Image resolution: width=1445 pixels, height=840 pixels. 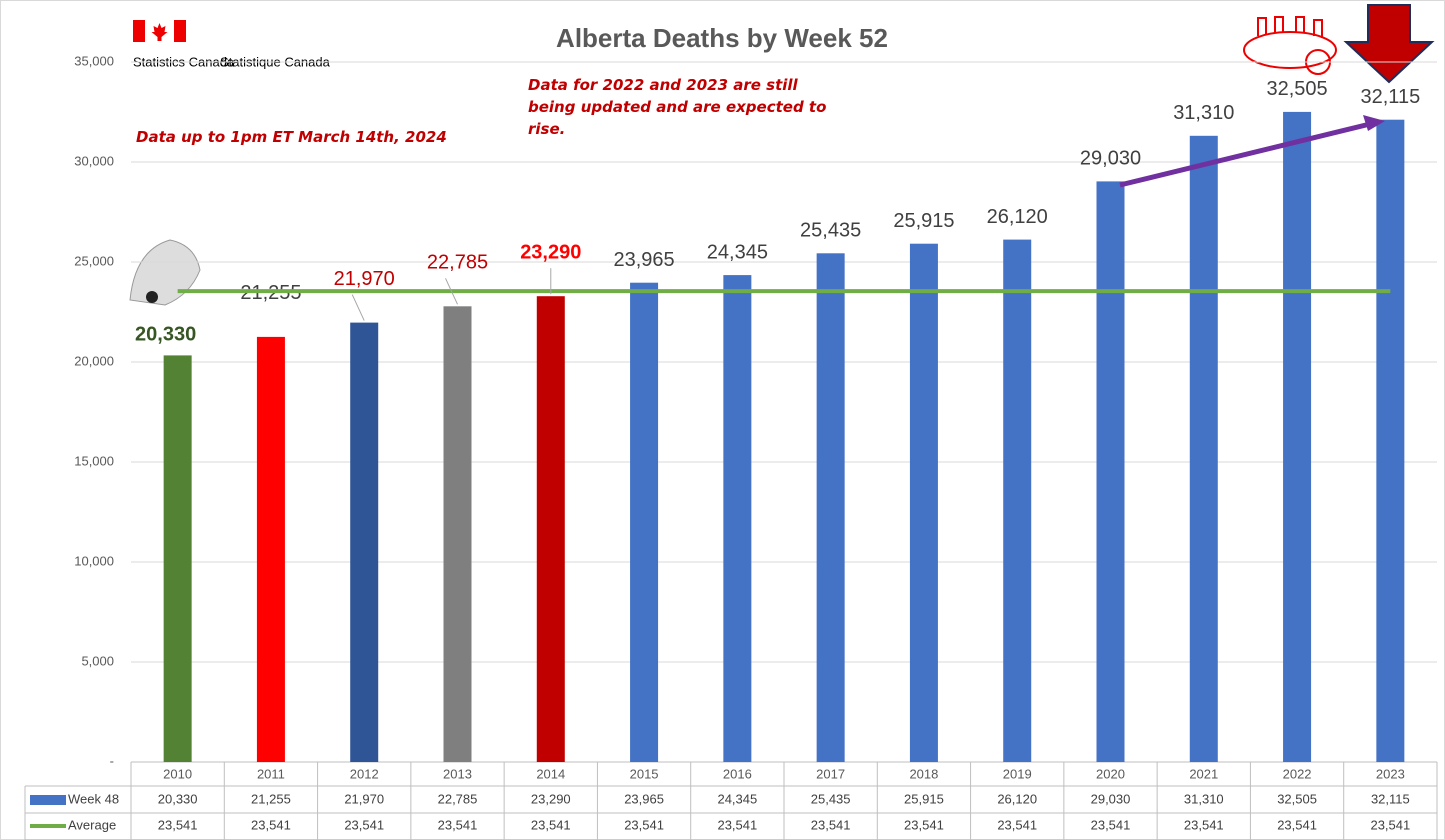 What do you see at coordinates (364, 798) in the screenshot?
I see `table-cell: 21,970` at bounding box center [364, 798].